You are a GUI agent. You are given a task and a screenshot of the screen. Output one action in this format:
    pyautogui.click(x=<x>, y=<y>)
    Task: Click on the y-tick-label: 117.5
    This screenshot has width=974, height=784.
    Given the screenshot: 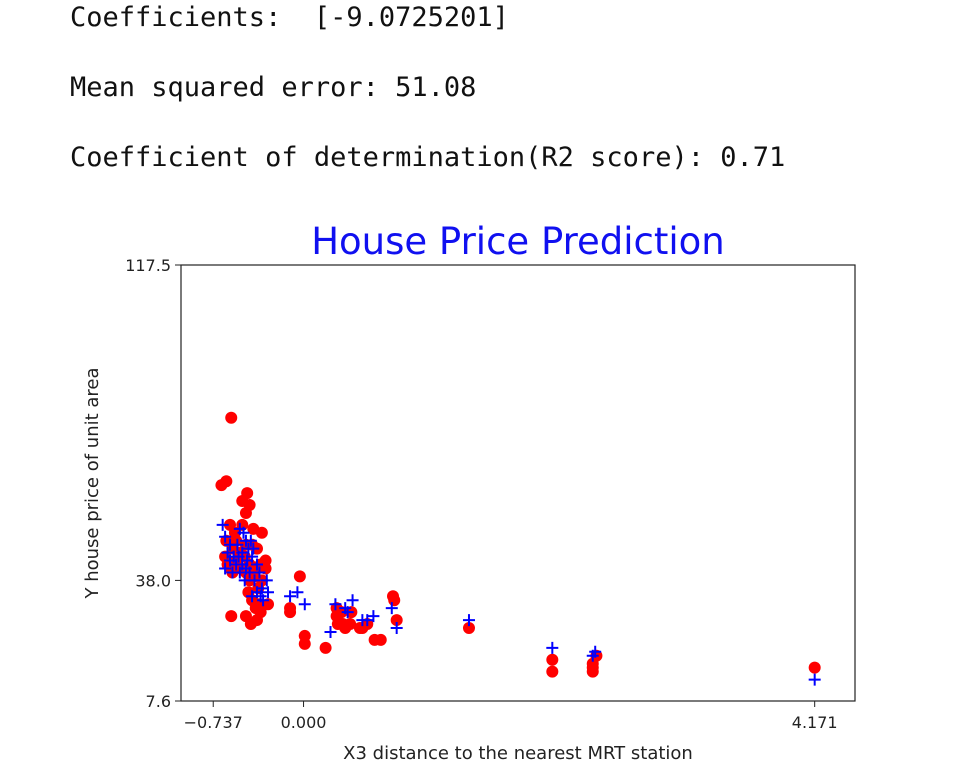 What is the action you would take?
    pyautogui.click(x=148, y=265)
    